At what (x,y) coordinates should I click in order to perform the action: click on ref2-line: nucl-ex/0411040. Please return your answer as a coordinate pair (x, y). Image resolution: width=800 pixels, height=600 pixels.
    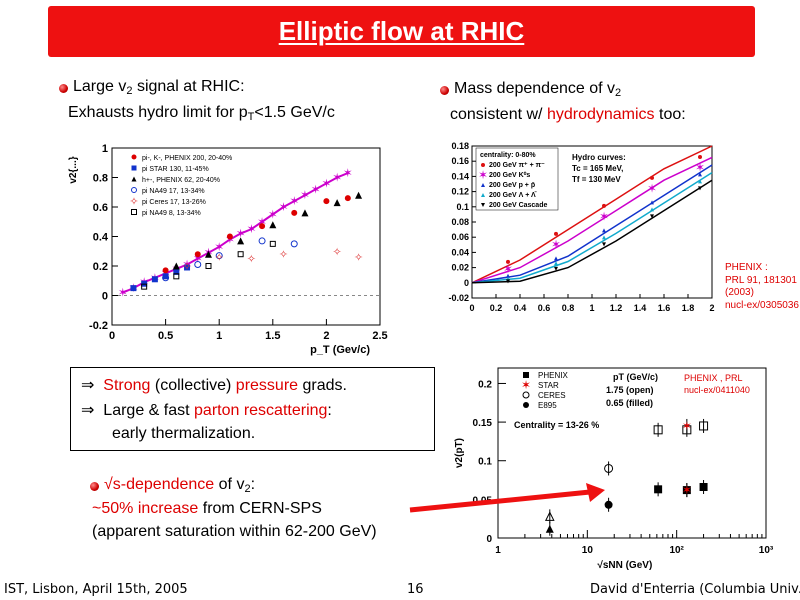
    Looking at the image, I should click on (717, 390).